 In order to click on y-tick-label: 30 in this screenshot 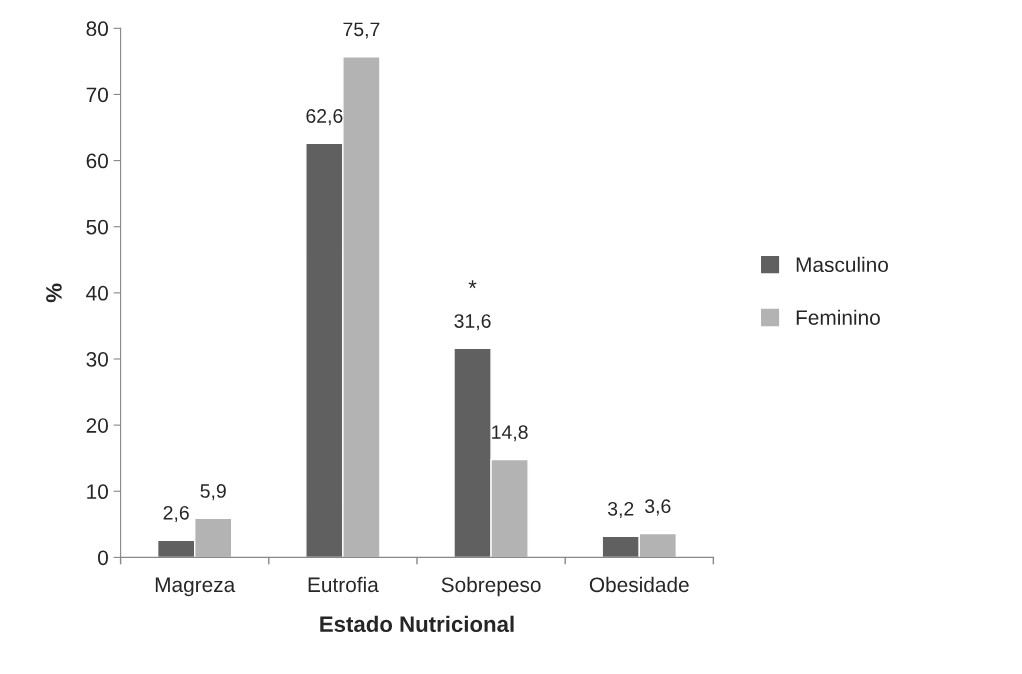, I will do `click(97, 359)`.